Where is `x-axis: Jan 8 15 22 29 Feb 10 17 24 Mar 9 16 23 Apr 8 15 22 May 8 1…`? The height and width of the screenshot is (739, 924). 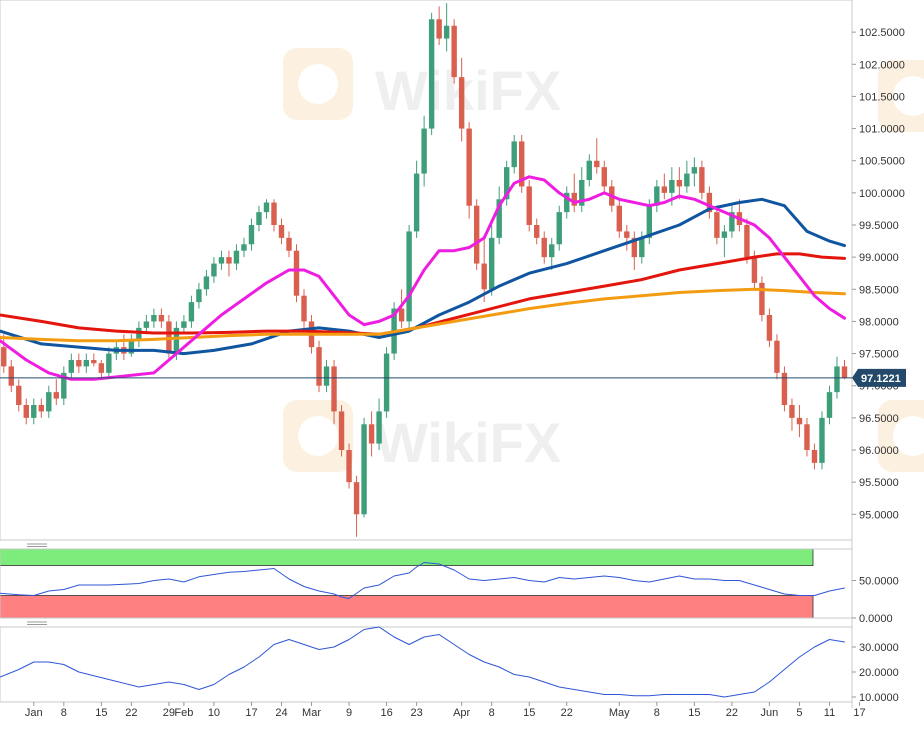 x-axis: Jan 8 15 22 29 Feb 10 17 24 Mar 9 16 23 Apr 8 15 22 May 8 1… is located at coordinates (433, 710).